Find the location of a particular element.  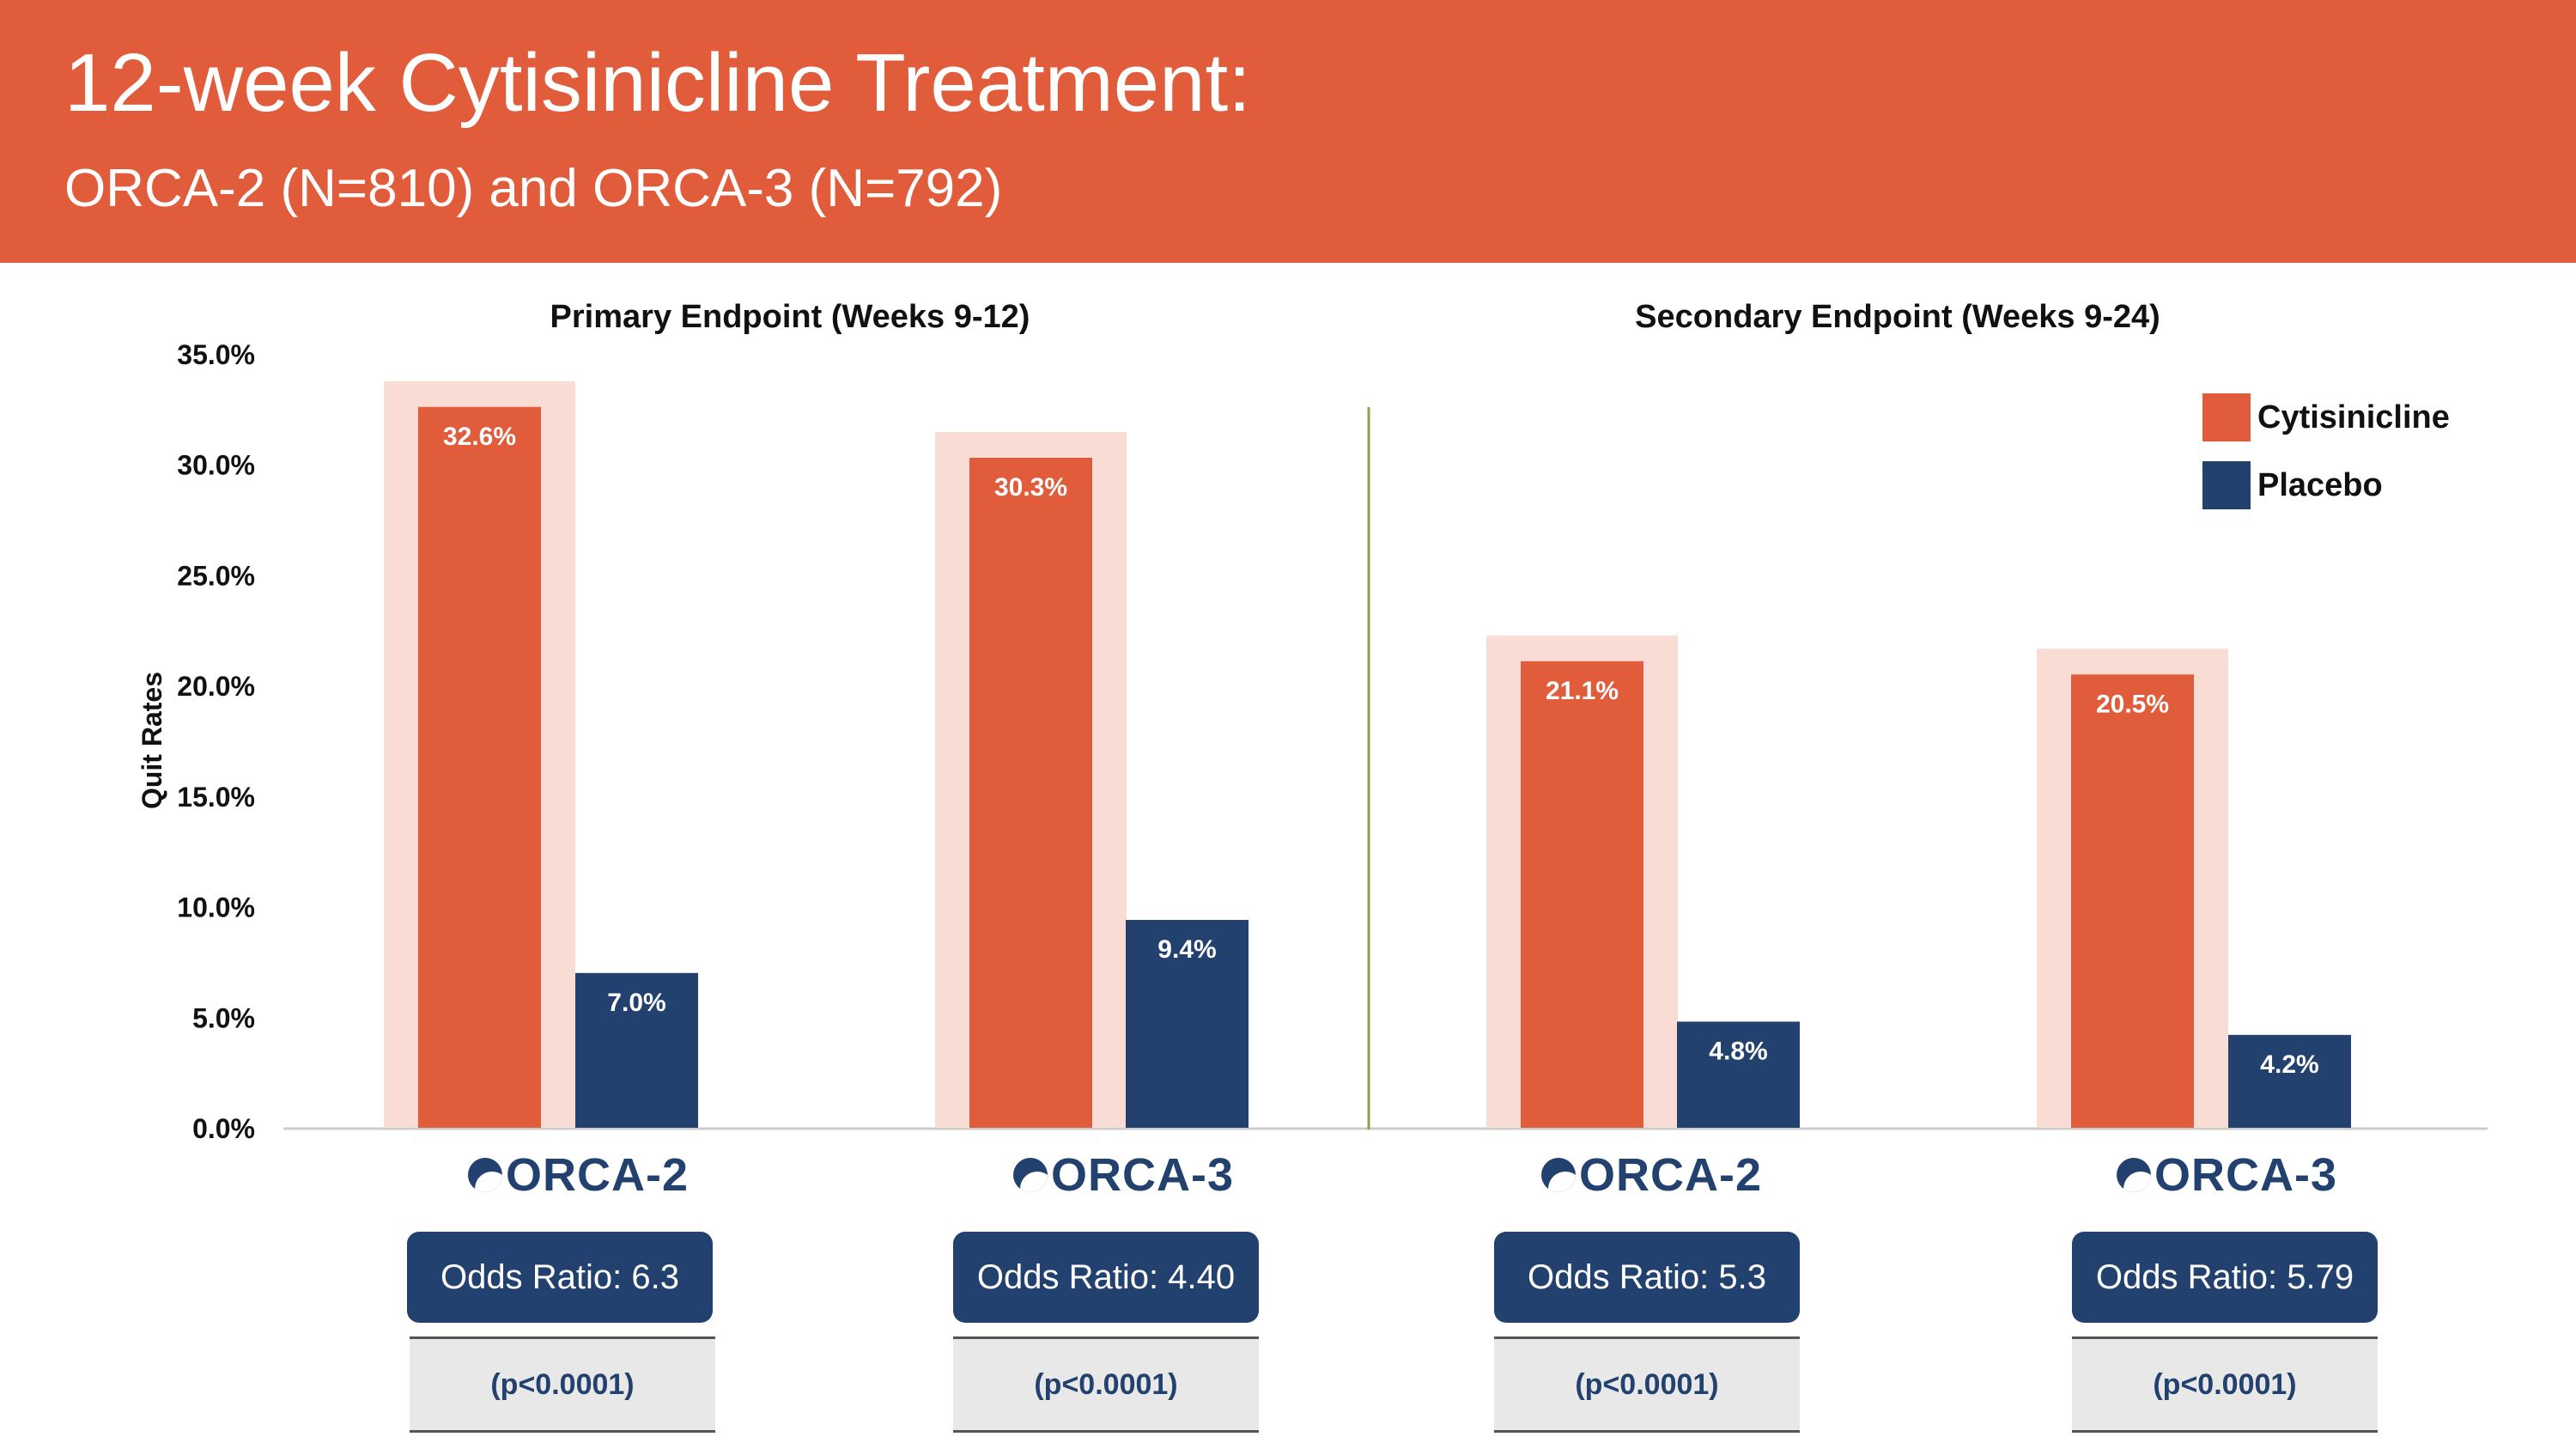

legend-label-cytisinicline: Cytisinicline is located at coordinates (2353, 417).